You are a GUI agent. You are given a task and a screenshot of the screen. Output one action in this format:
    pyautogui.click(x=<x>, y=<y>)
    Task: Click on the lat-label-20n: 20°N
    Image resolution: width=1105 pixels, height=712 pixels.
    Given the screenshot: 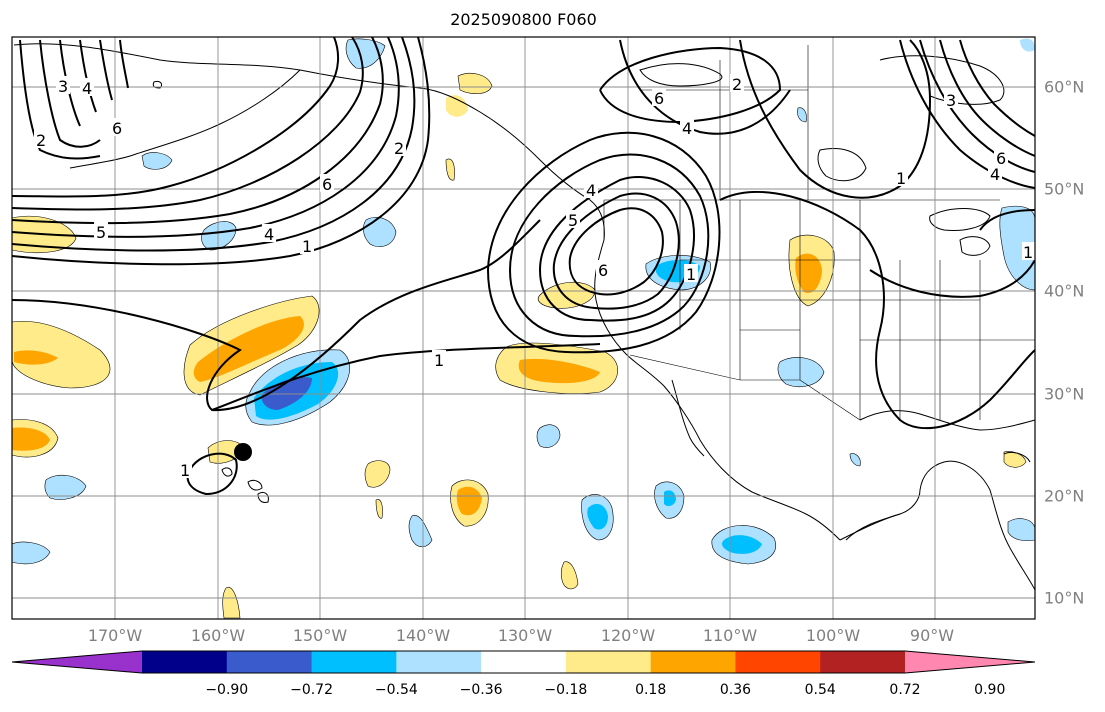 What is the action you would take?
    pyautogui.click(x=1064, y=496)
    